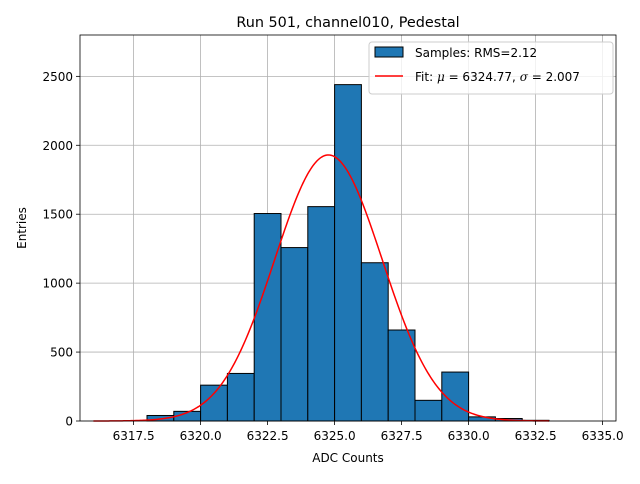  Describe the element at coordinates (69, 422) in the screenshot. I see `y-tick-label: 0` at that location.